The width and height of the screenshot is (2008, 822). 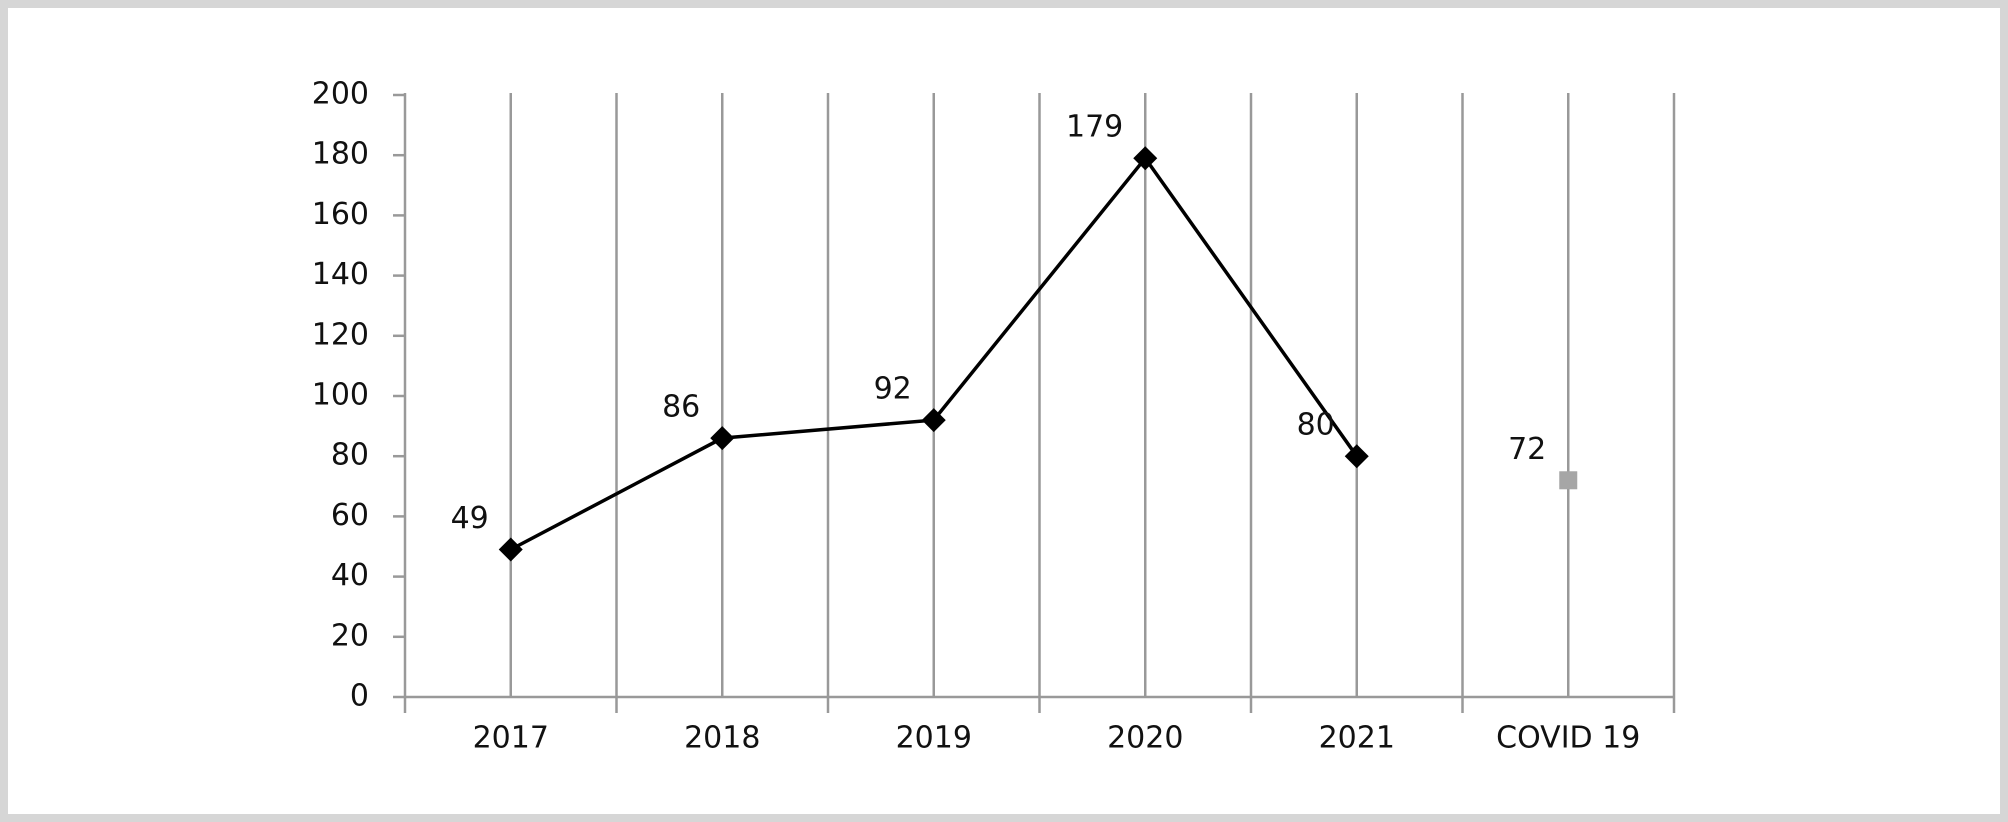 I want to click on x-tick-label: 2017, so click(x=511, y=738).